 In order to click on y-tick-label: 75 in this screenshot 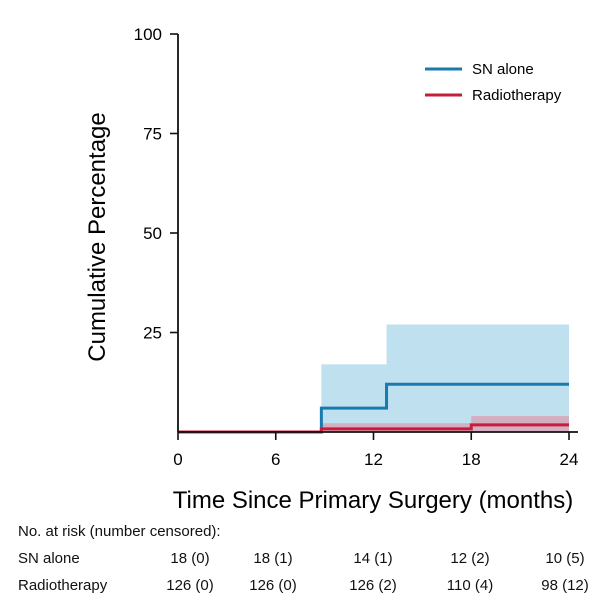, I will do `click(152, 134)`.